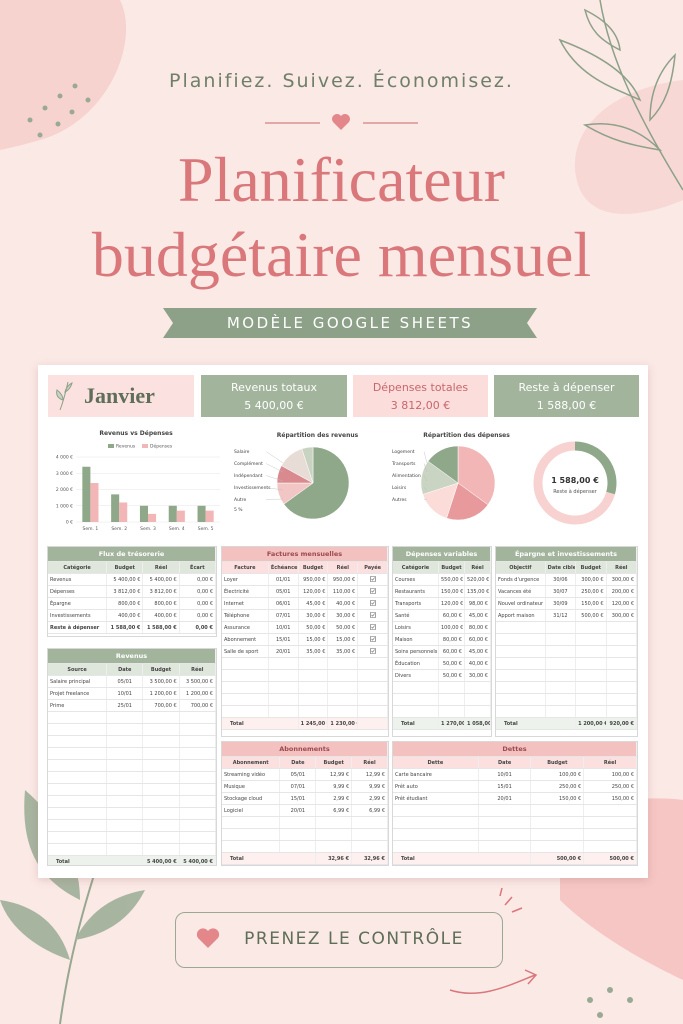  What do you see at coordinates (403, 464) in the screenshot?
I see `pie-label: Transports` at bounding box center [403, 464].